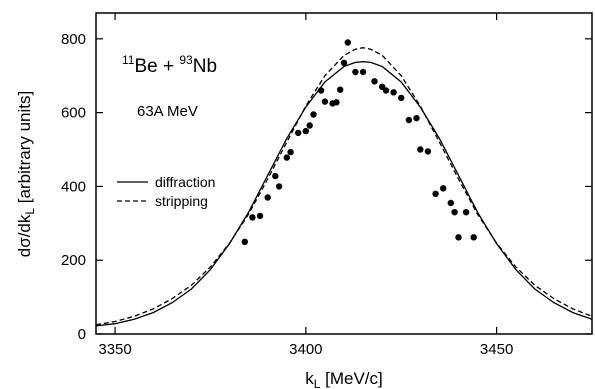 Image resolution: width=595 pixels, height=389 pixels. I want to click on y-axis-title: dσ/dkL [arbitrary units], so click(26, 174).